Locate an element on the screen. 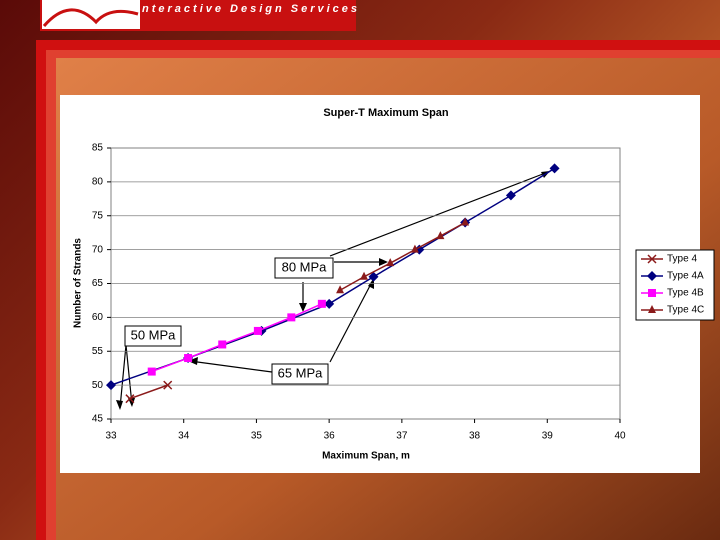 The image size is (720, 540). x-tick-label: 36 is located at coordinates (330, 436).